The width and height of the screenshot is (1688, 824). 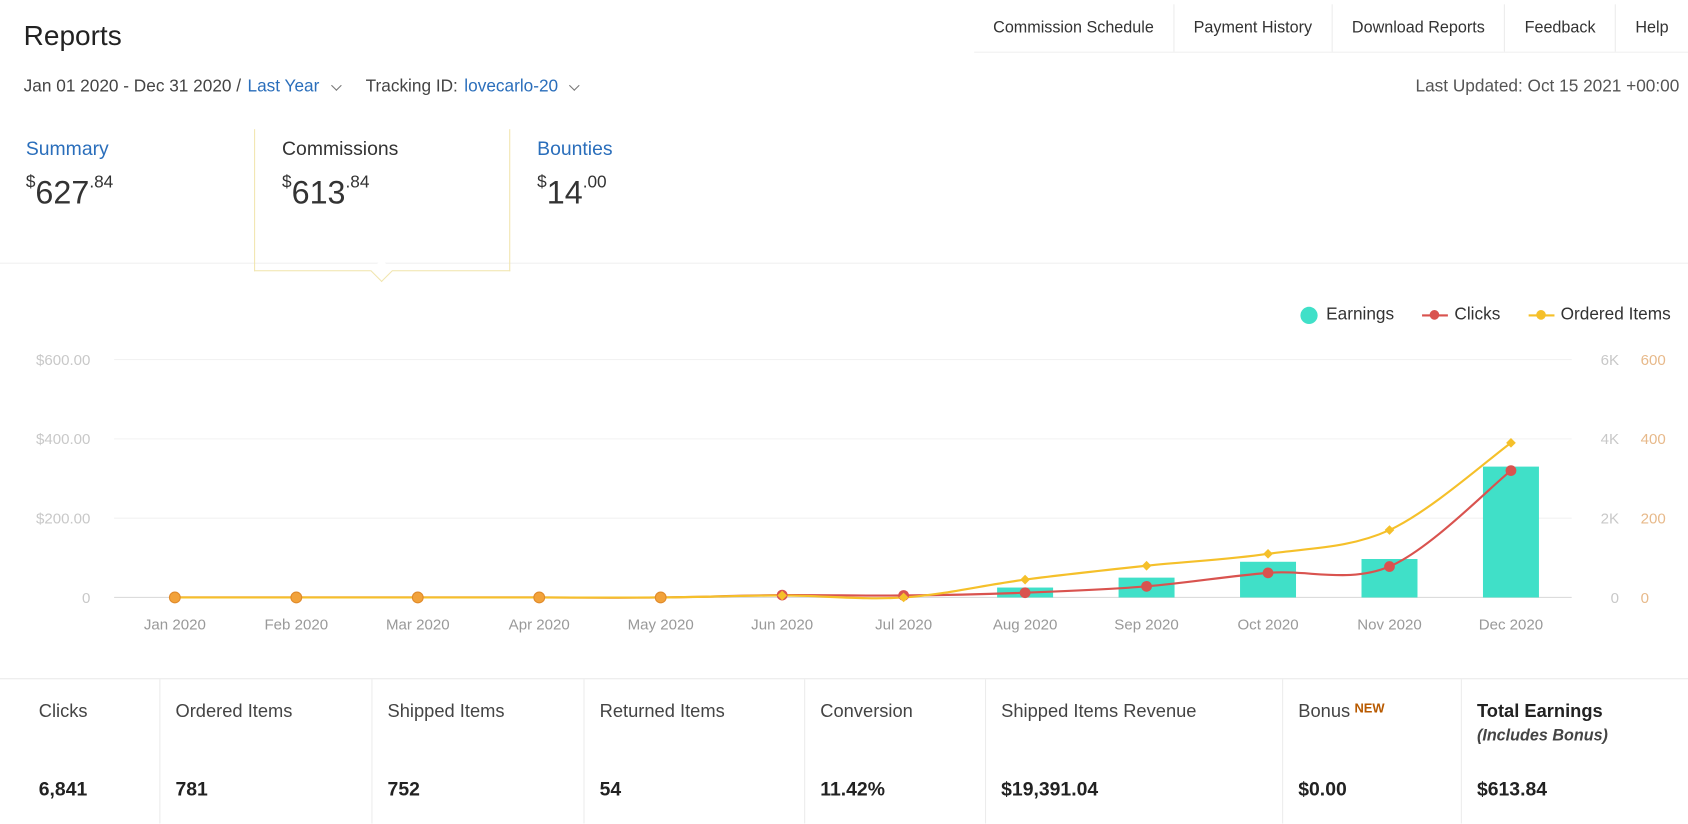 I want to click on stat-shipped-revenue: Shipped Items Revenue $19,391.04, so click(x=1133, y=751).